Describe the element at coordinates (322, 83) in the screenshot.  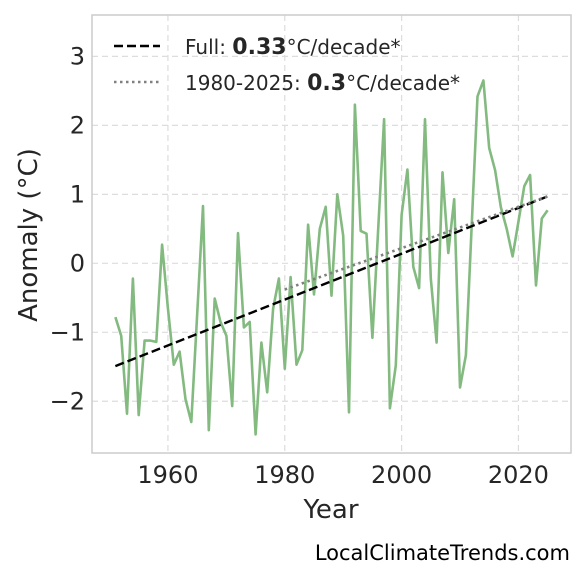
I see `legend-entry-label: 1980-2025: 0.3°C/decade*` at that location.